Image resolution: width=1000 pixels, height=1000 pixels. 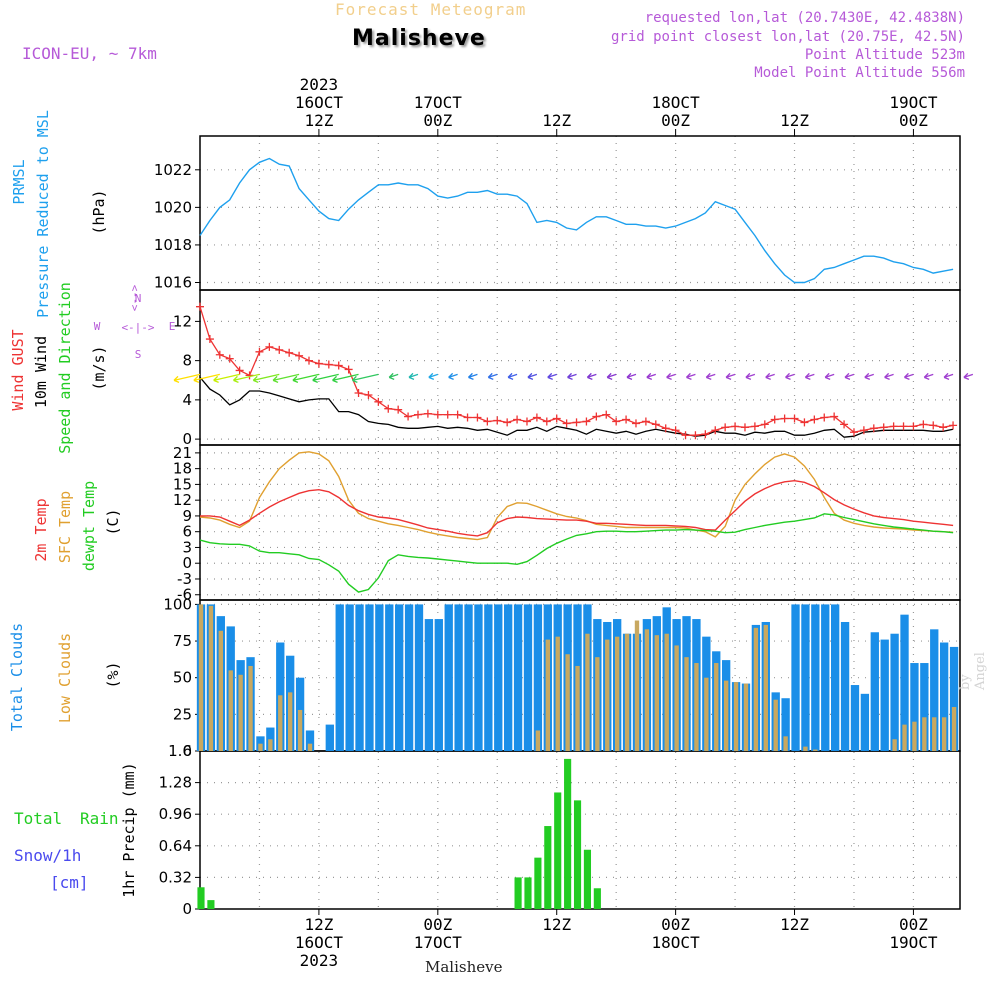 What do you see at coordinates (113, 674) in the screenshot?
I see `clouds-unit-label: (%)` at bounding box center [113, 674].